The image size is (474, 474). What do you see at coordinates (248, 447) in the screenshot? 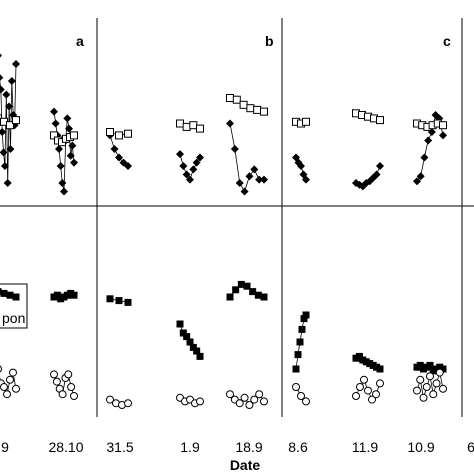
I see `x-tick-label: 18.9` at bounding box center [248, 447].